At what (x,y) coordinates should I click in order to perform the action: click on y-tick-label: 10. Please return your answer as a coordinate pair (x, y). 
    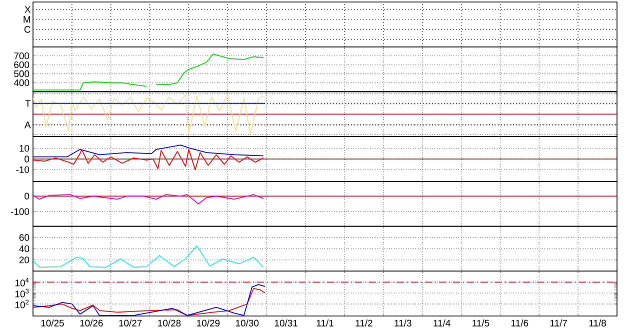
    Looking at the image, I should click on (25, 148).